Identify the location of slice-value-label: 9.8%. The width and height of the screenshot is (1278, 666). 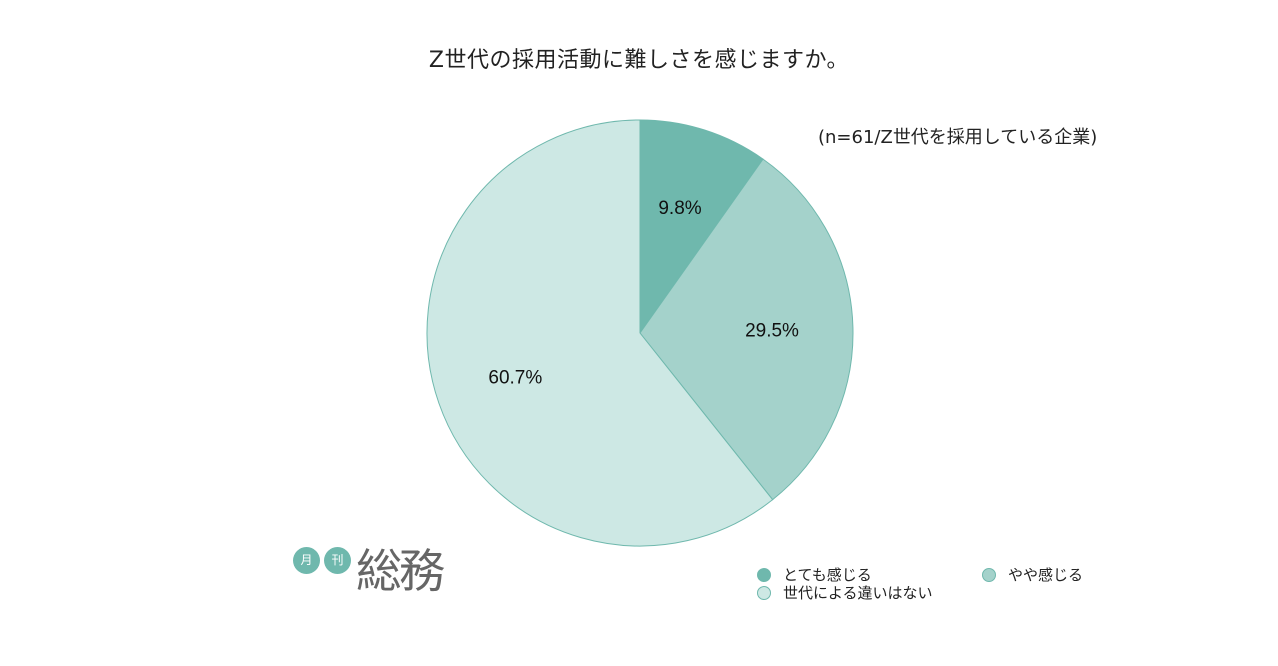
(679, 208).